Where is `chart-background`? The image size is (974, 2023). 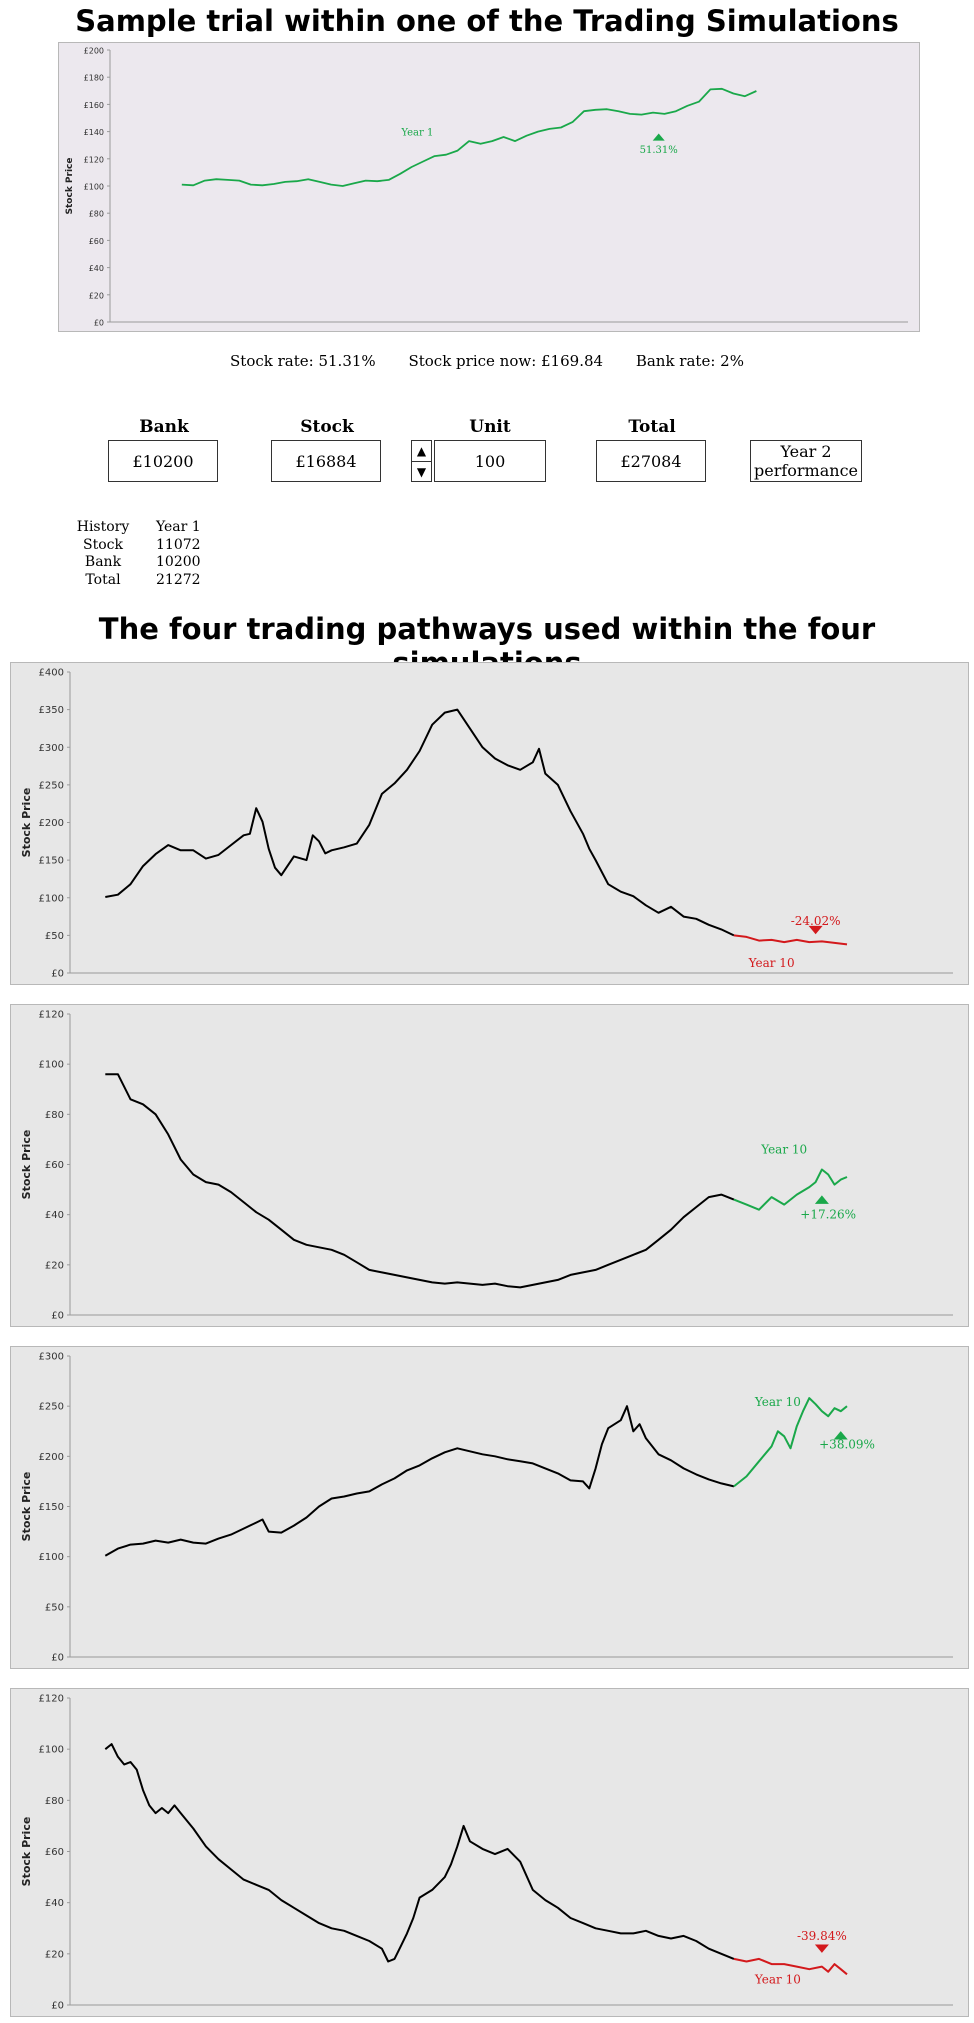
chart-background is located at coordinates (489, 187).